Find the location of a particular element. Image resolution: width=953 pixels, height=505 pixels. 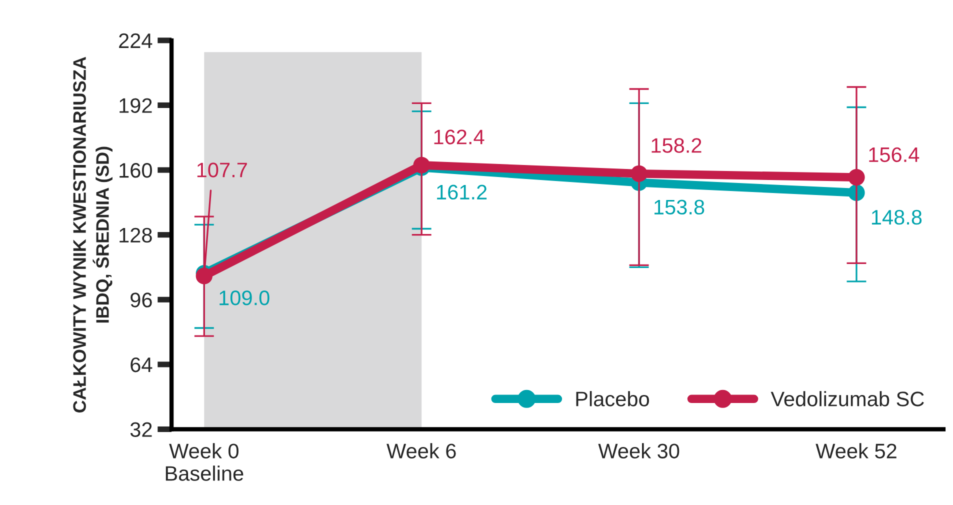

data-label: 107.7 is located at coordinates (222, 170).